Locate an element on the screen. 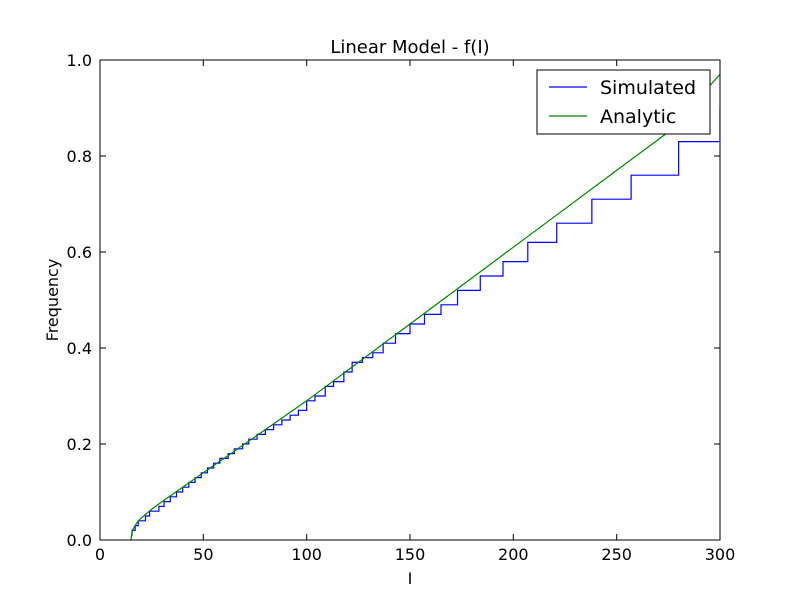  x-tick-label: 50 is located at coordinates (203, 554).